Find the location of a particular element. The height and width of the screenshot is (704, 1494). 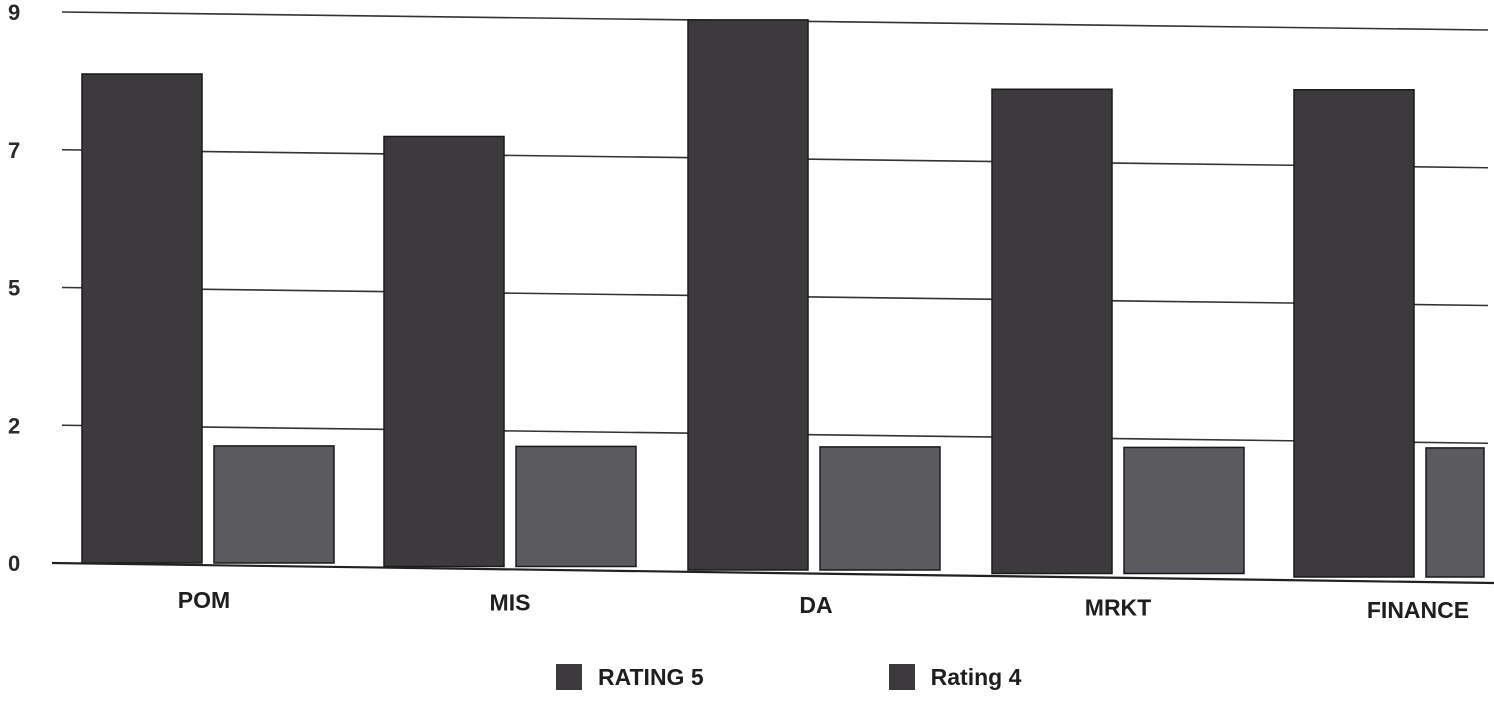

bar-rating-4-finance is located at coordinates (1455, 512).